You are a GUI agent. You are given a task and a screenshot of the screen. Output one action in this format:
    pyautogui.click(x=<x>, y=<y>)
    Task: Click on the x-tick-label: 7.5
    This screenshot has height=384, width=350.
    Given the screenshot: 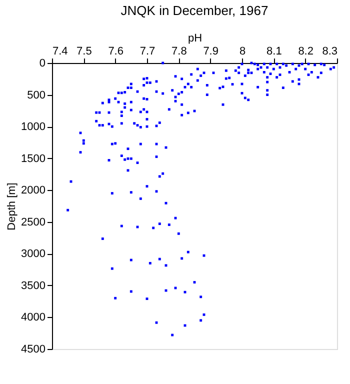 What is the action you would take?
    pyautogui.click(x=84, y=52)
    